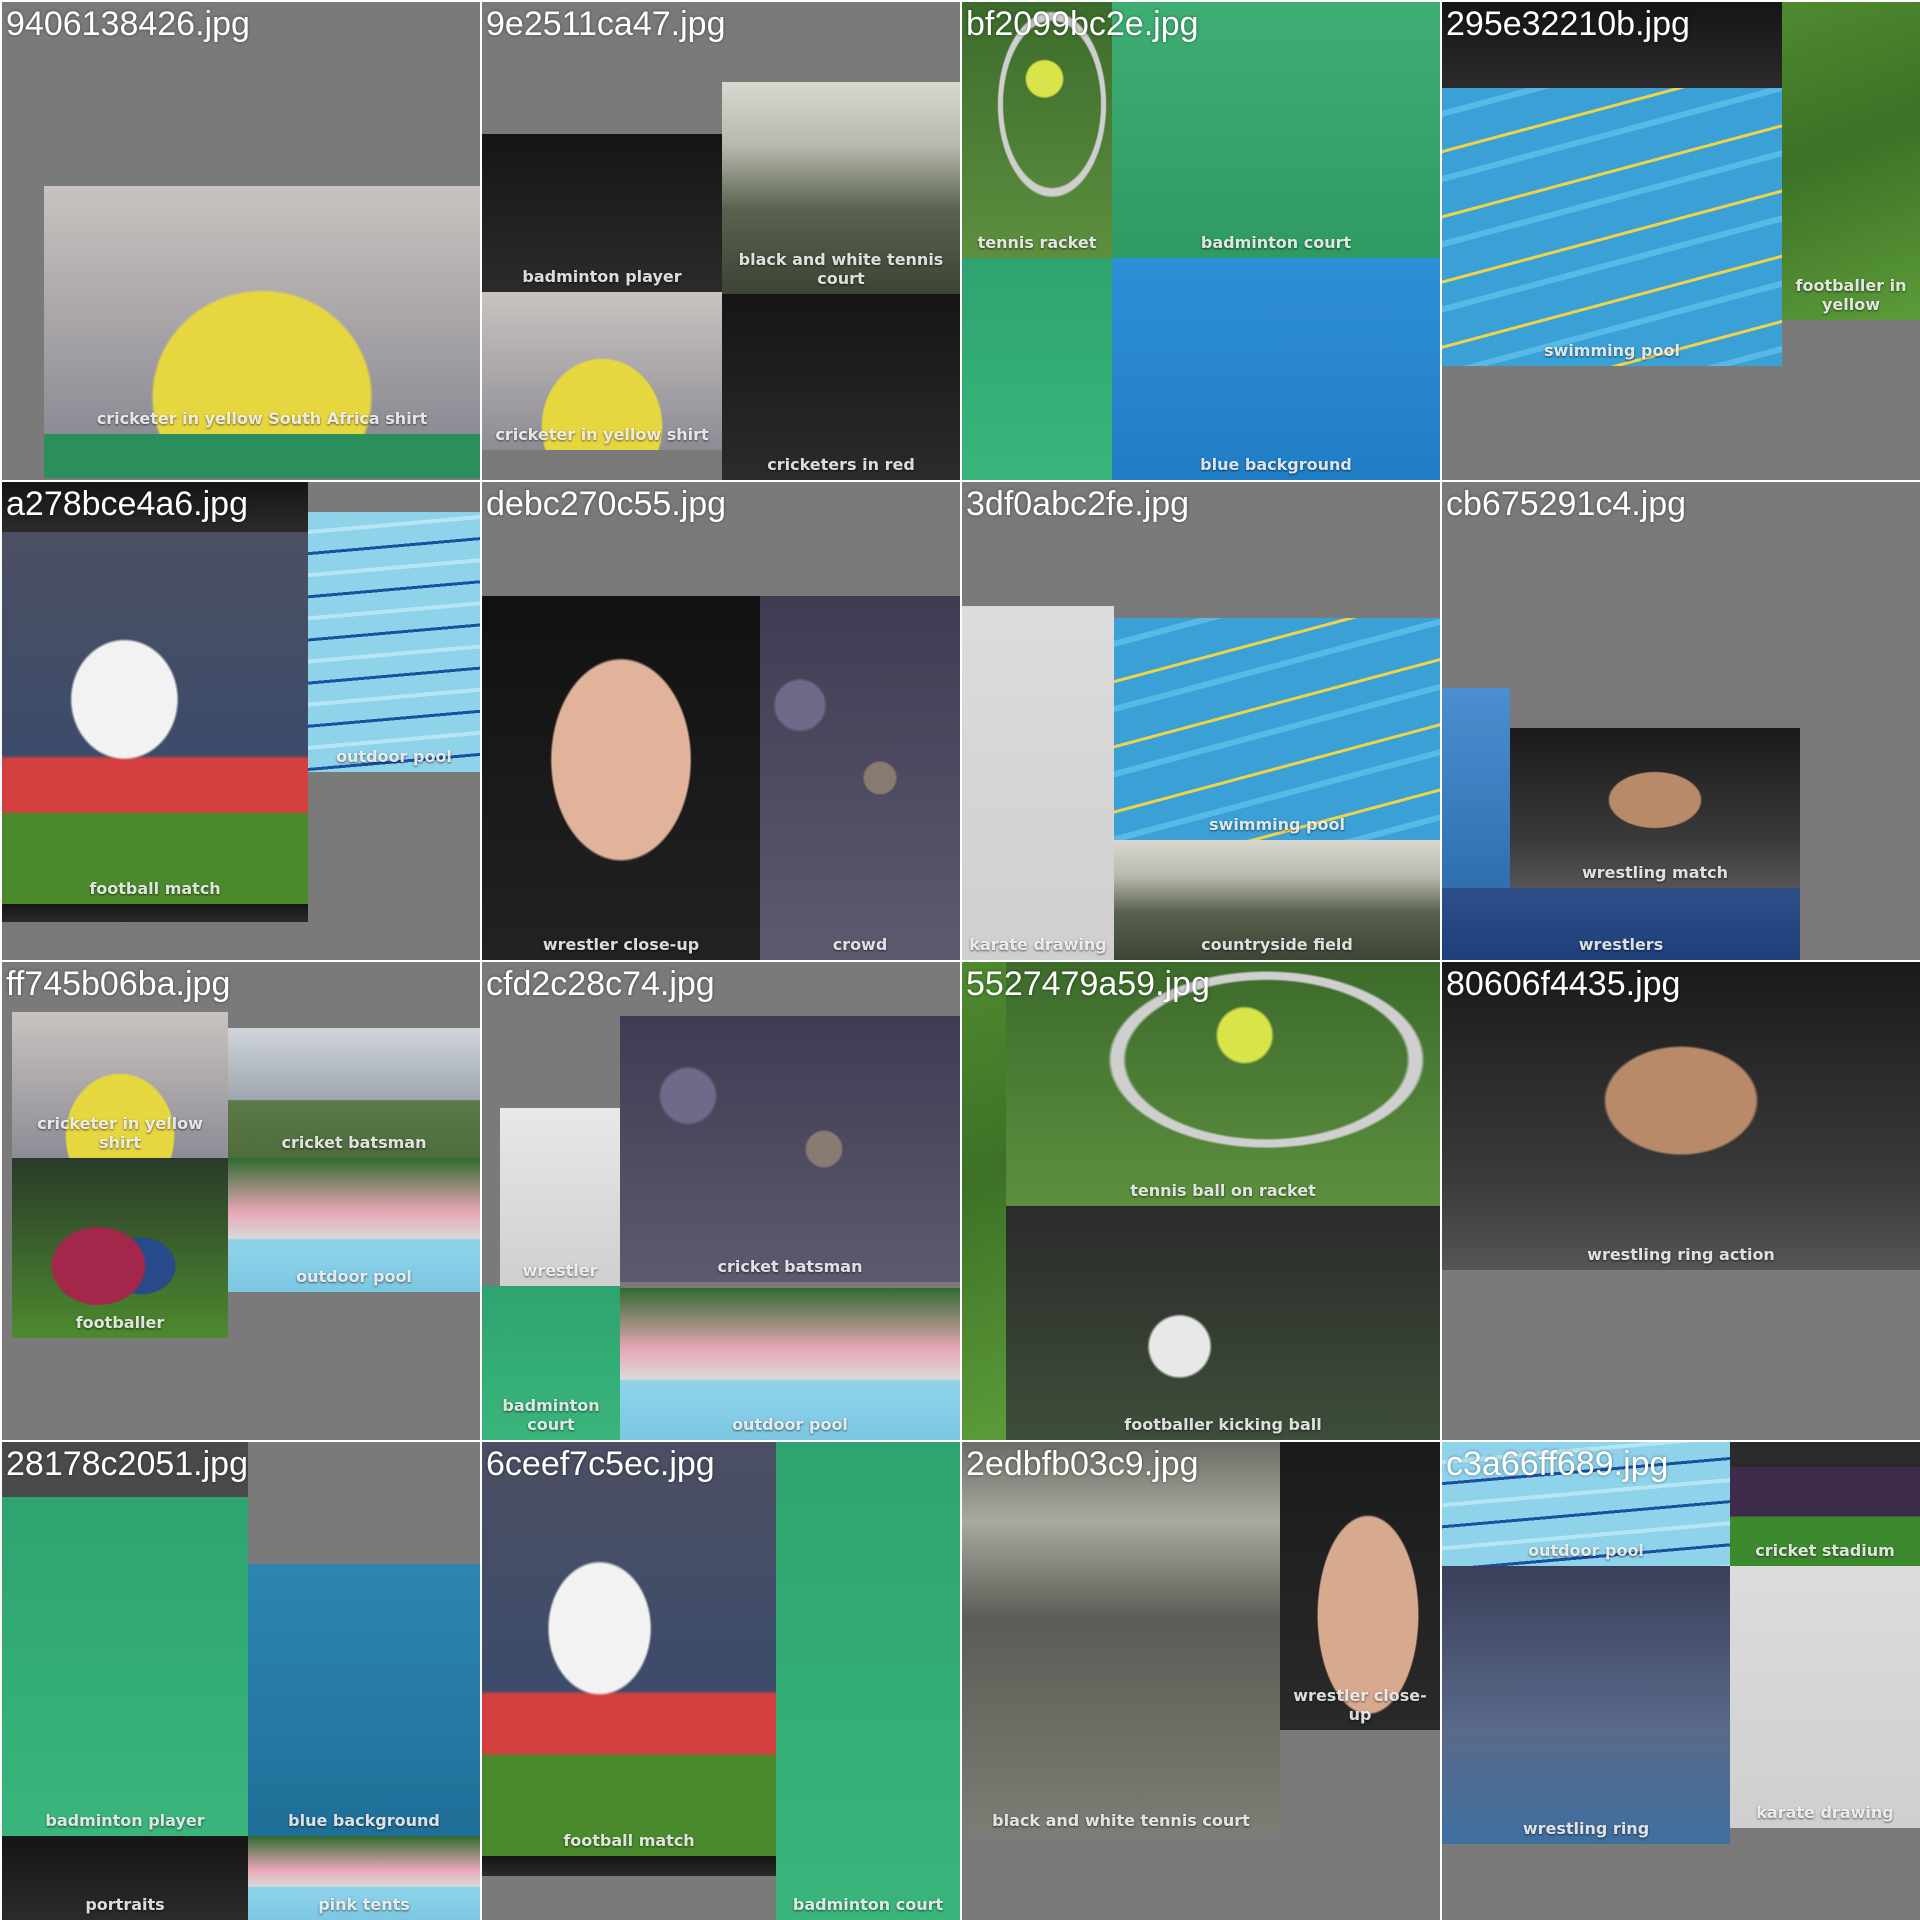 The height and width of the screenshot is (1920, 1920). Describe the element at coordinates (1568, 24) in the screenshot. I see `tile-filename: 295e32210b.jpg` at that location.